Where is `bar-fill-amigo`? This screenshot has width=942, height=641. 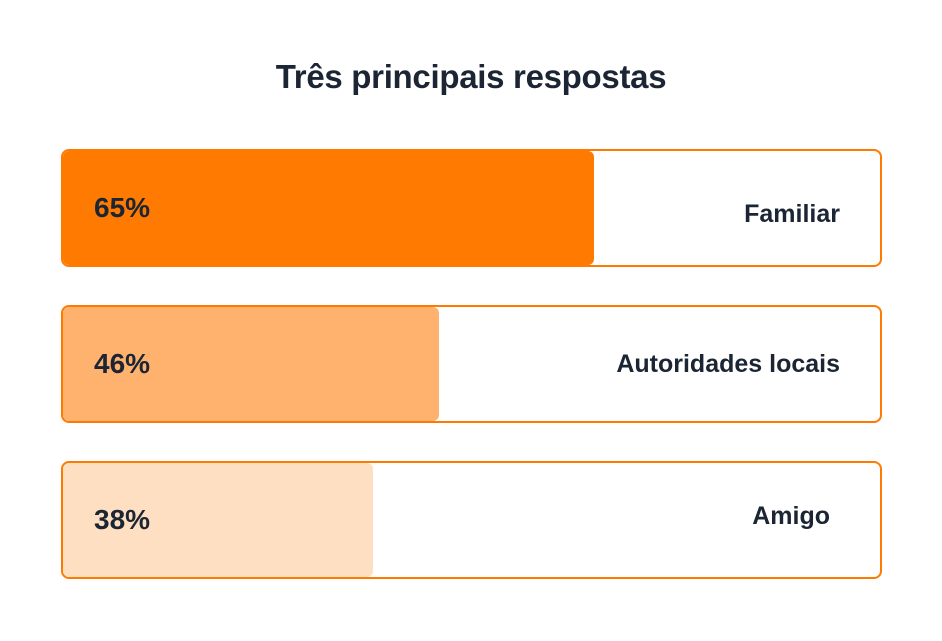 bar-fill-amigo is located at coordinates (218, 520).